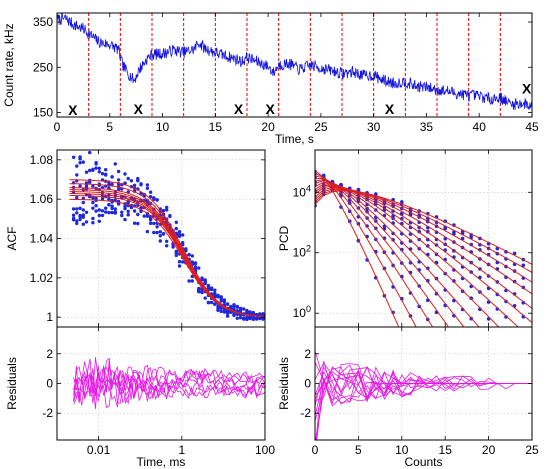 The image size is (550, 469). What do you see at coordinates (181, 450) in the screenshot?
I see `acf-res-xtick-label: 1` at bounding box center [181, 450].